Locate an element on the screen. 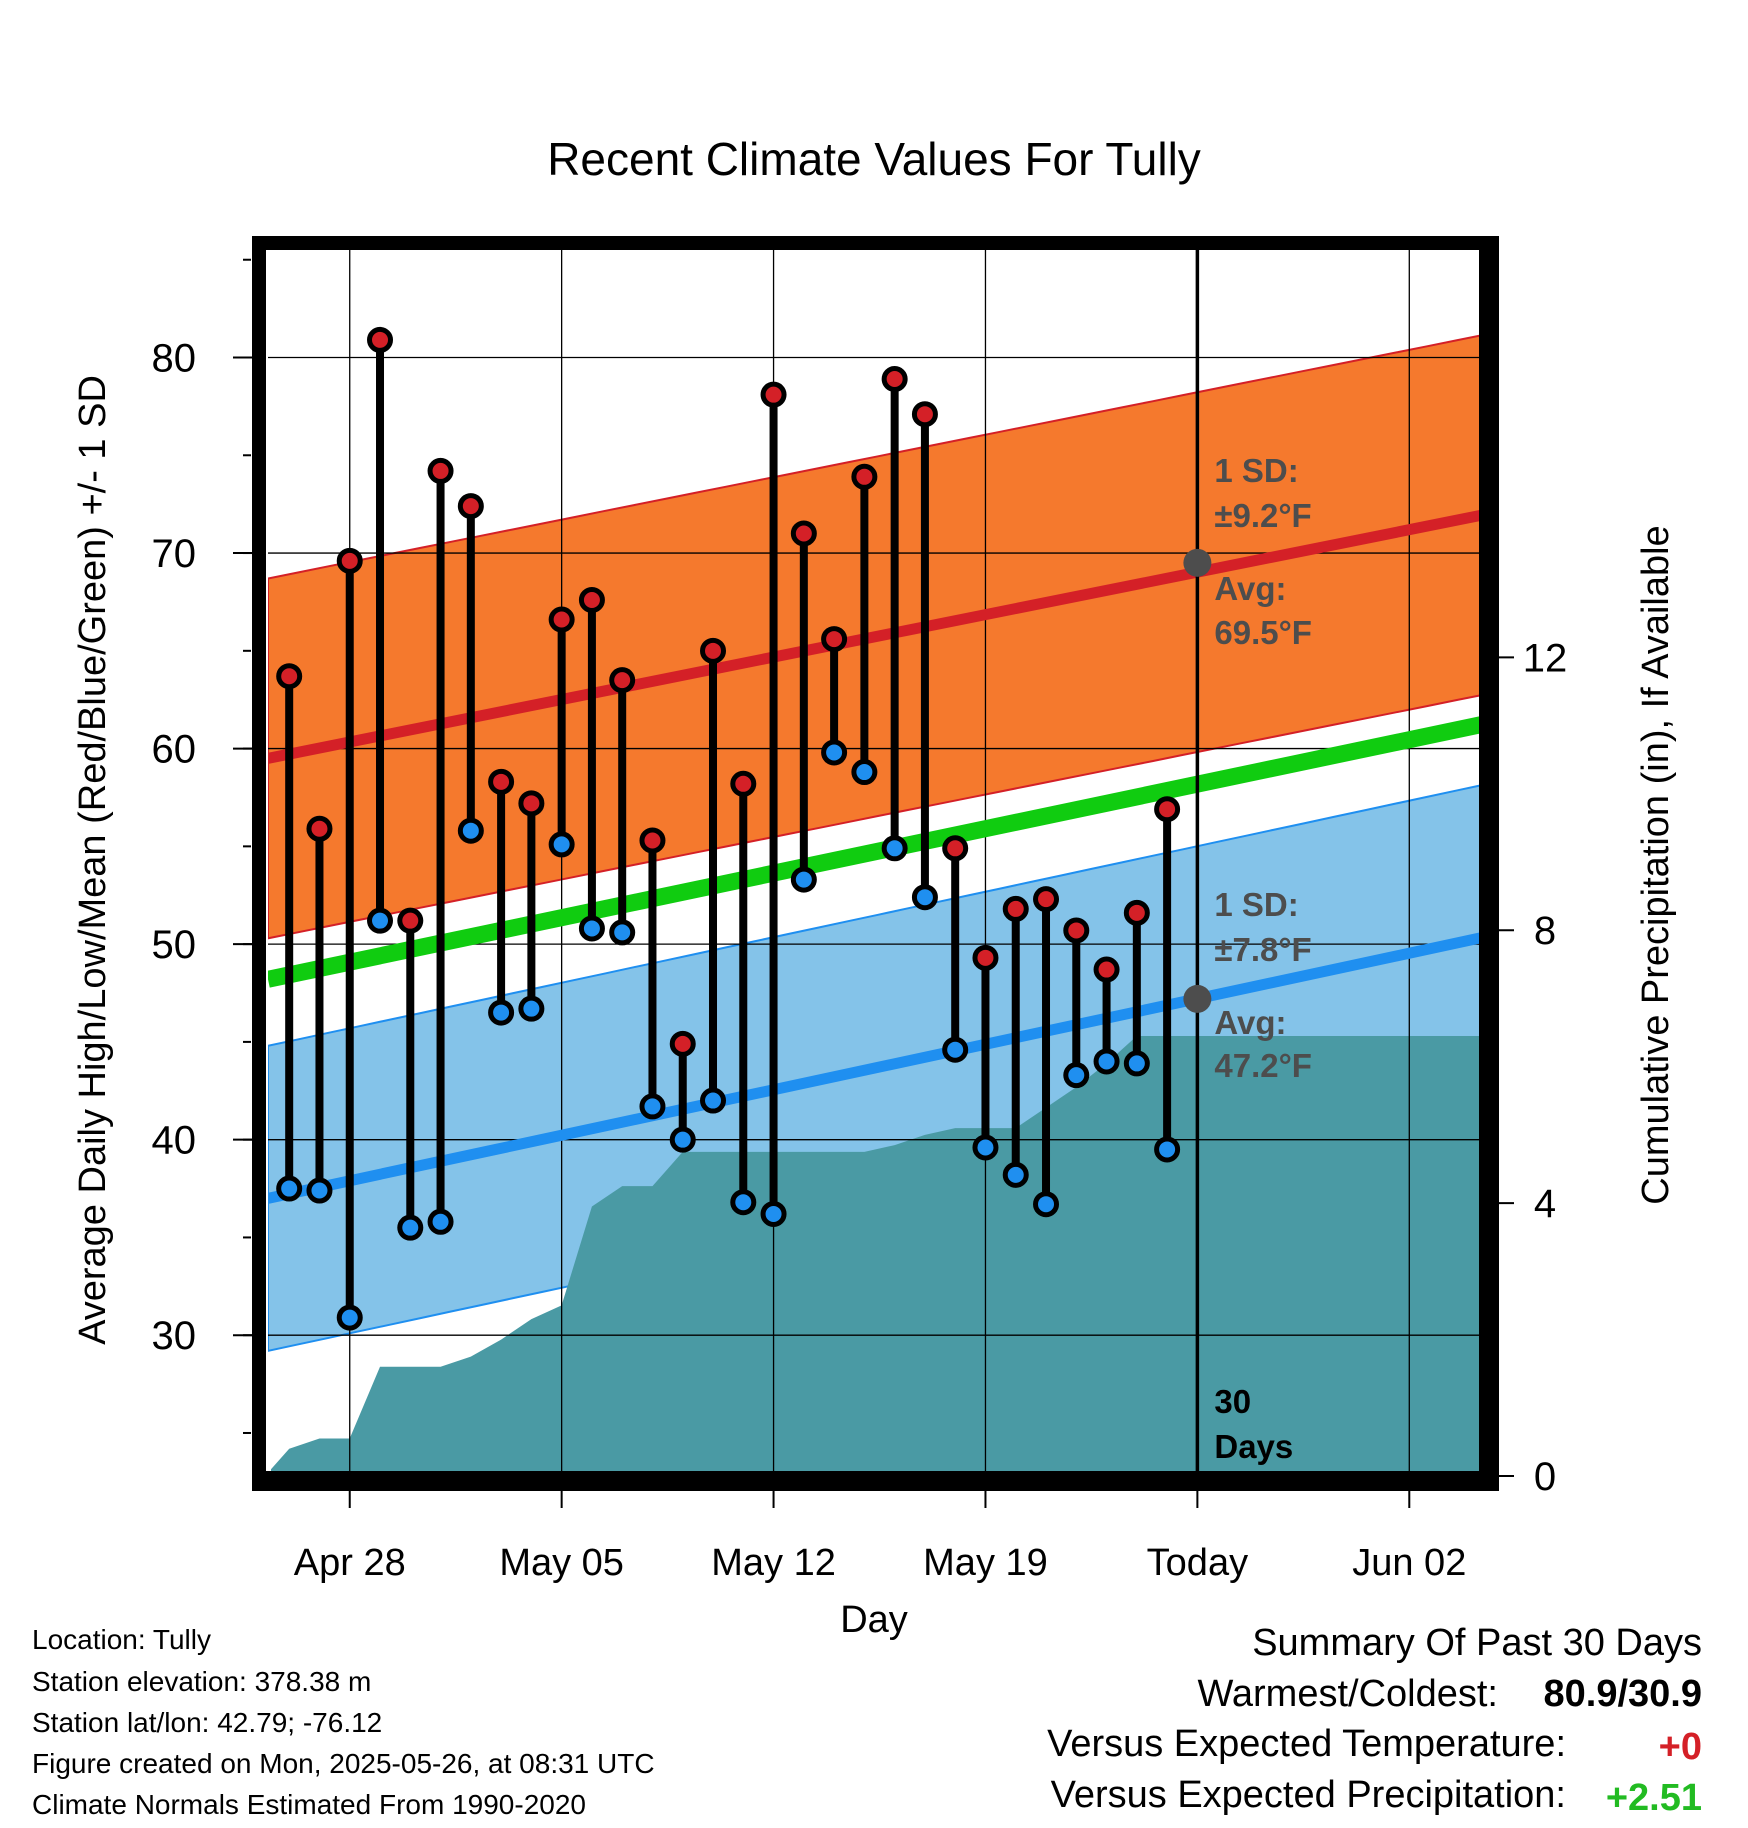 Image resolution: width=1748 pixels, height=1828 pixels. y-tick-label: 30 is located at coordinates (174, 1336).